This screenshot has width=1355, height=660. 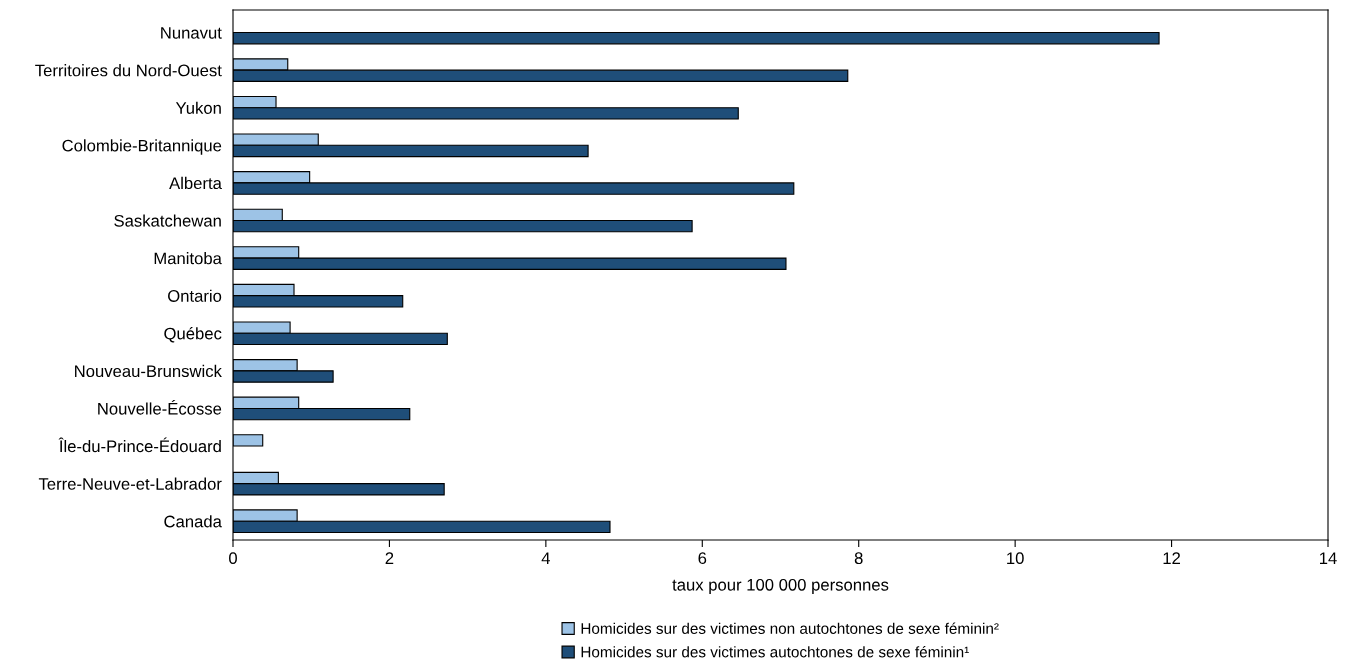 I want to click on y-tick-label: Nunavut, so click(x=191, y=33).